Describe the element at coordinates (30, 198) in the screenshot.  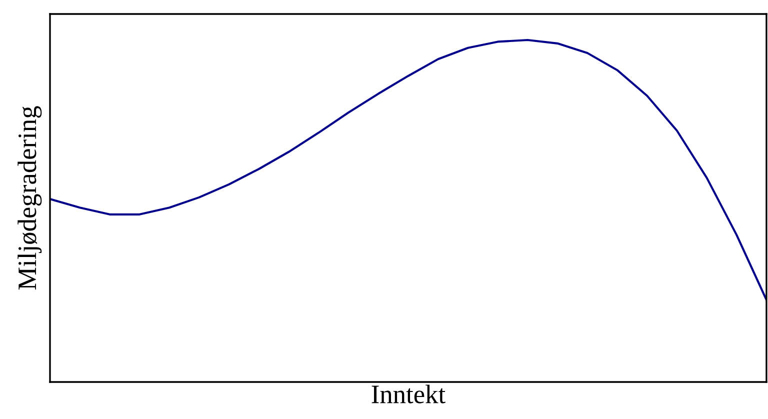
I see `y-axis-title: Miljødegradering` at that location.